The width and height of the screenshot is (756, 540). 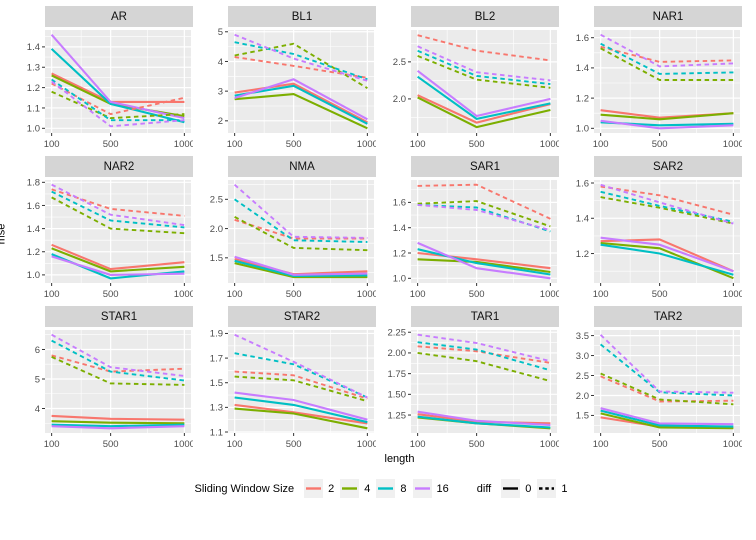 What do you see at coordinates (668, 16) in the screenshot?
I see `panel-title: NAR1` at bounding box center [668, 16].